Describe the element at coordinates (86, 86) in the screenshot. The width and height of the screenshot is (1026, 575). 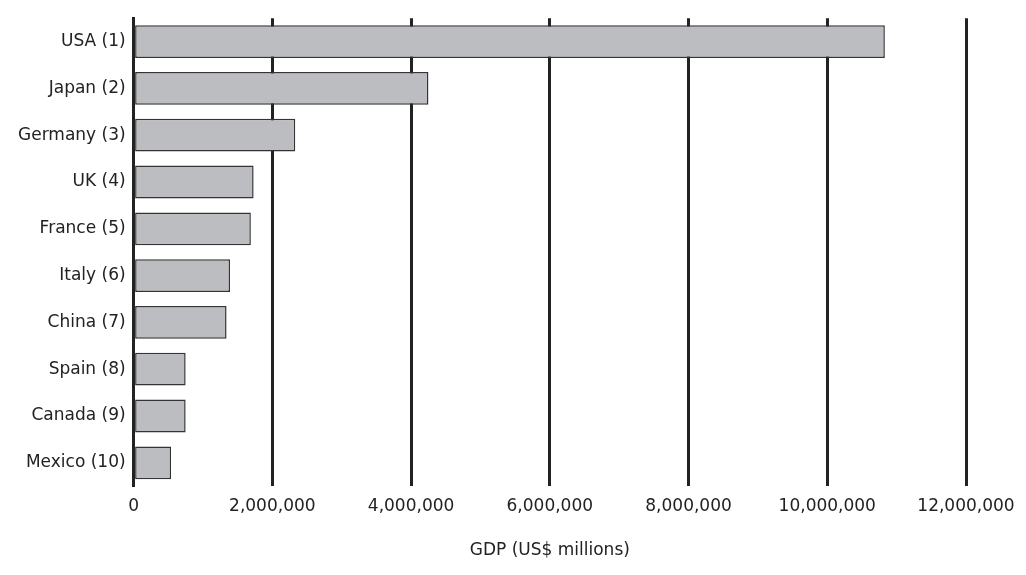
I see `y-tick-label: Japan (2)` at that location.